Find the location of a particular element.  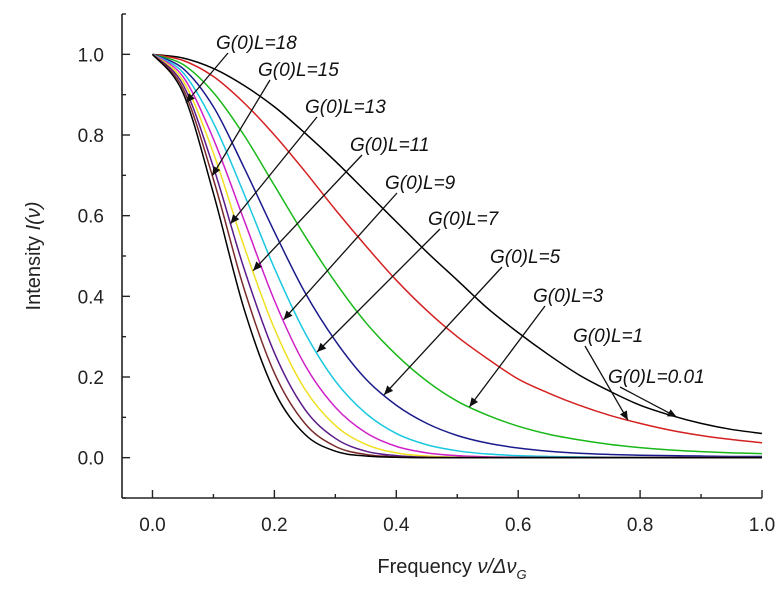

series-label-value: =1 is located at coordinates (633, 336).